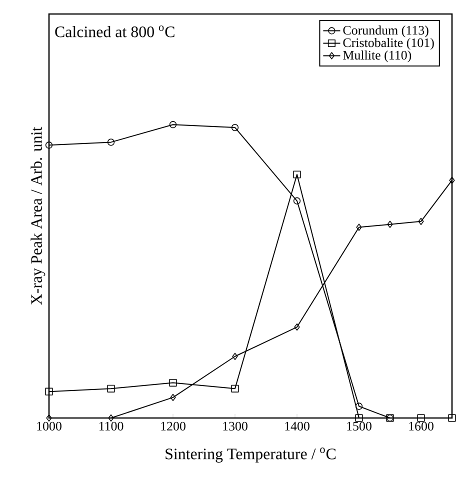 The width and height of the screenshot is (458, 486). Describe the element at coordinates (297, 426) in the screenshot. I see `x-tick-label: 1400` at that location.